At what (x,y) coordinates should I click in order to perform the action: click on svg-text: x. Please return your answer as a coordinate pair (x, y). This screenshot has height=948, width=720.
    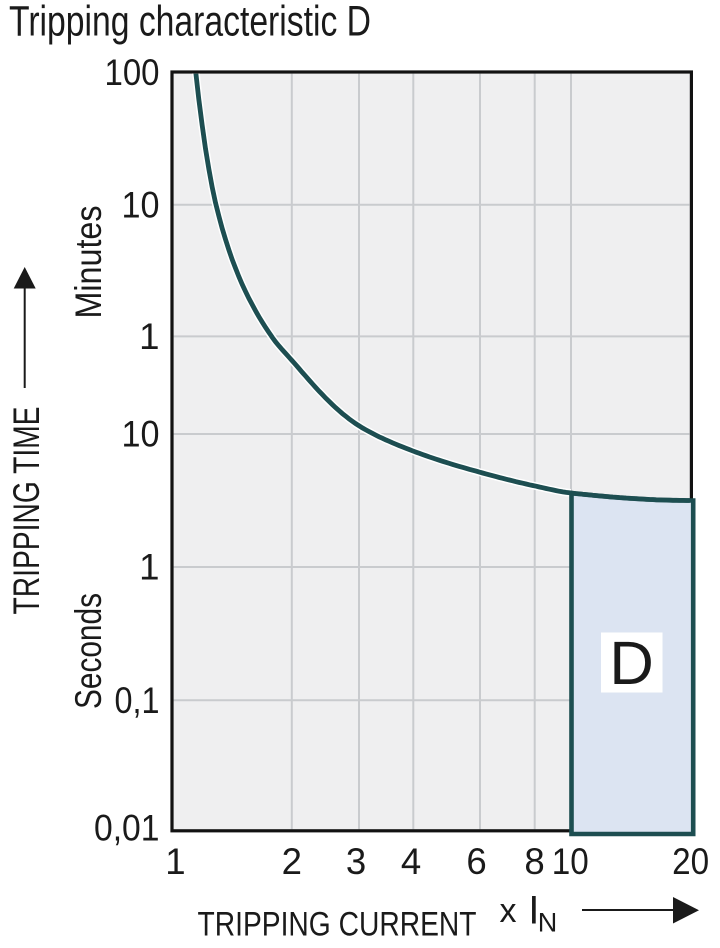
    Looking at the image, I should click on (508, 911).